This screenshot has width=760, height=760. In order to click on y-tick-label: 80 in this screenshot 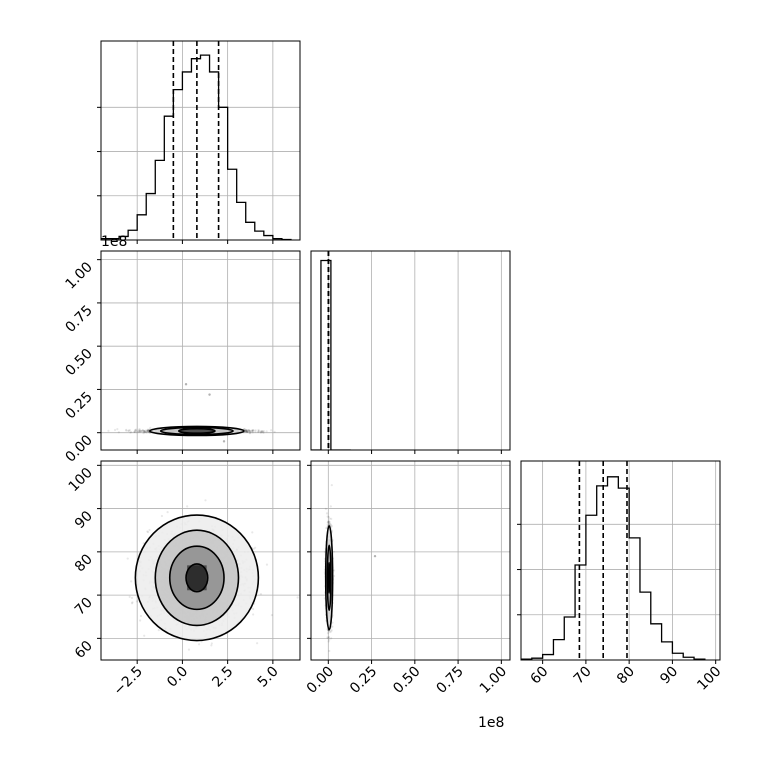, I will do `click(84, 563)`.